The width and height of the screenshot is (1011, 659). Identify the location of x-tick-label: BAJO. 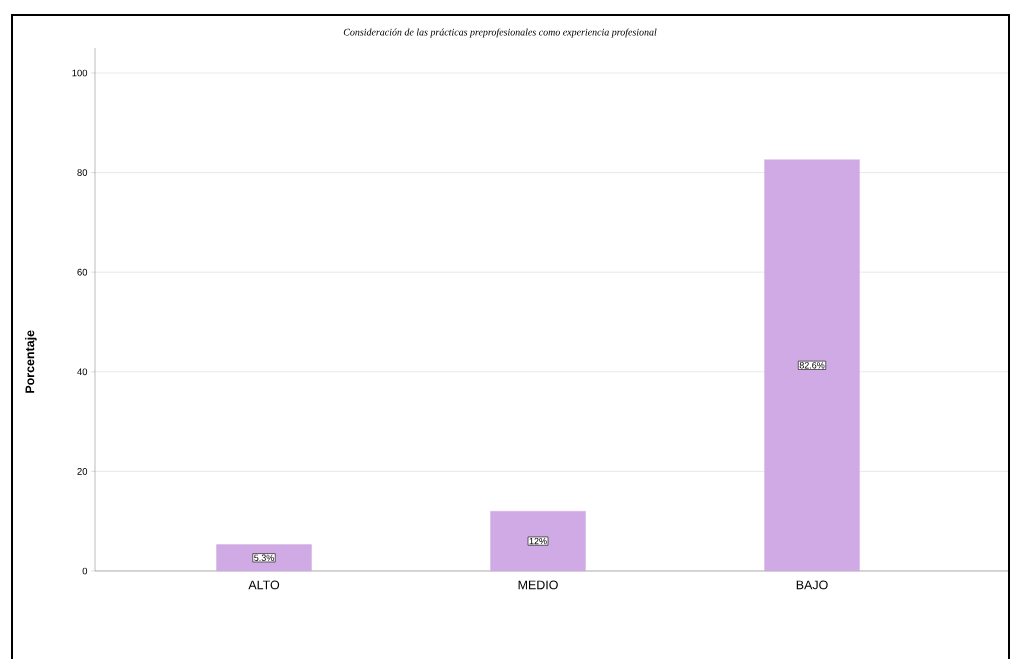
(812, 585).